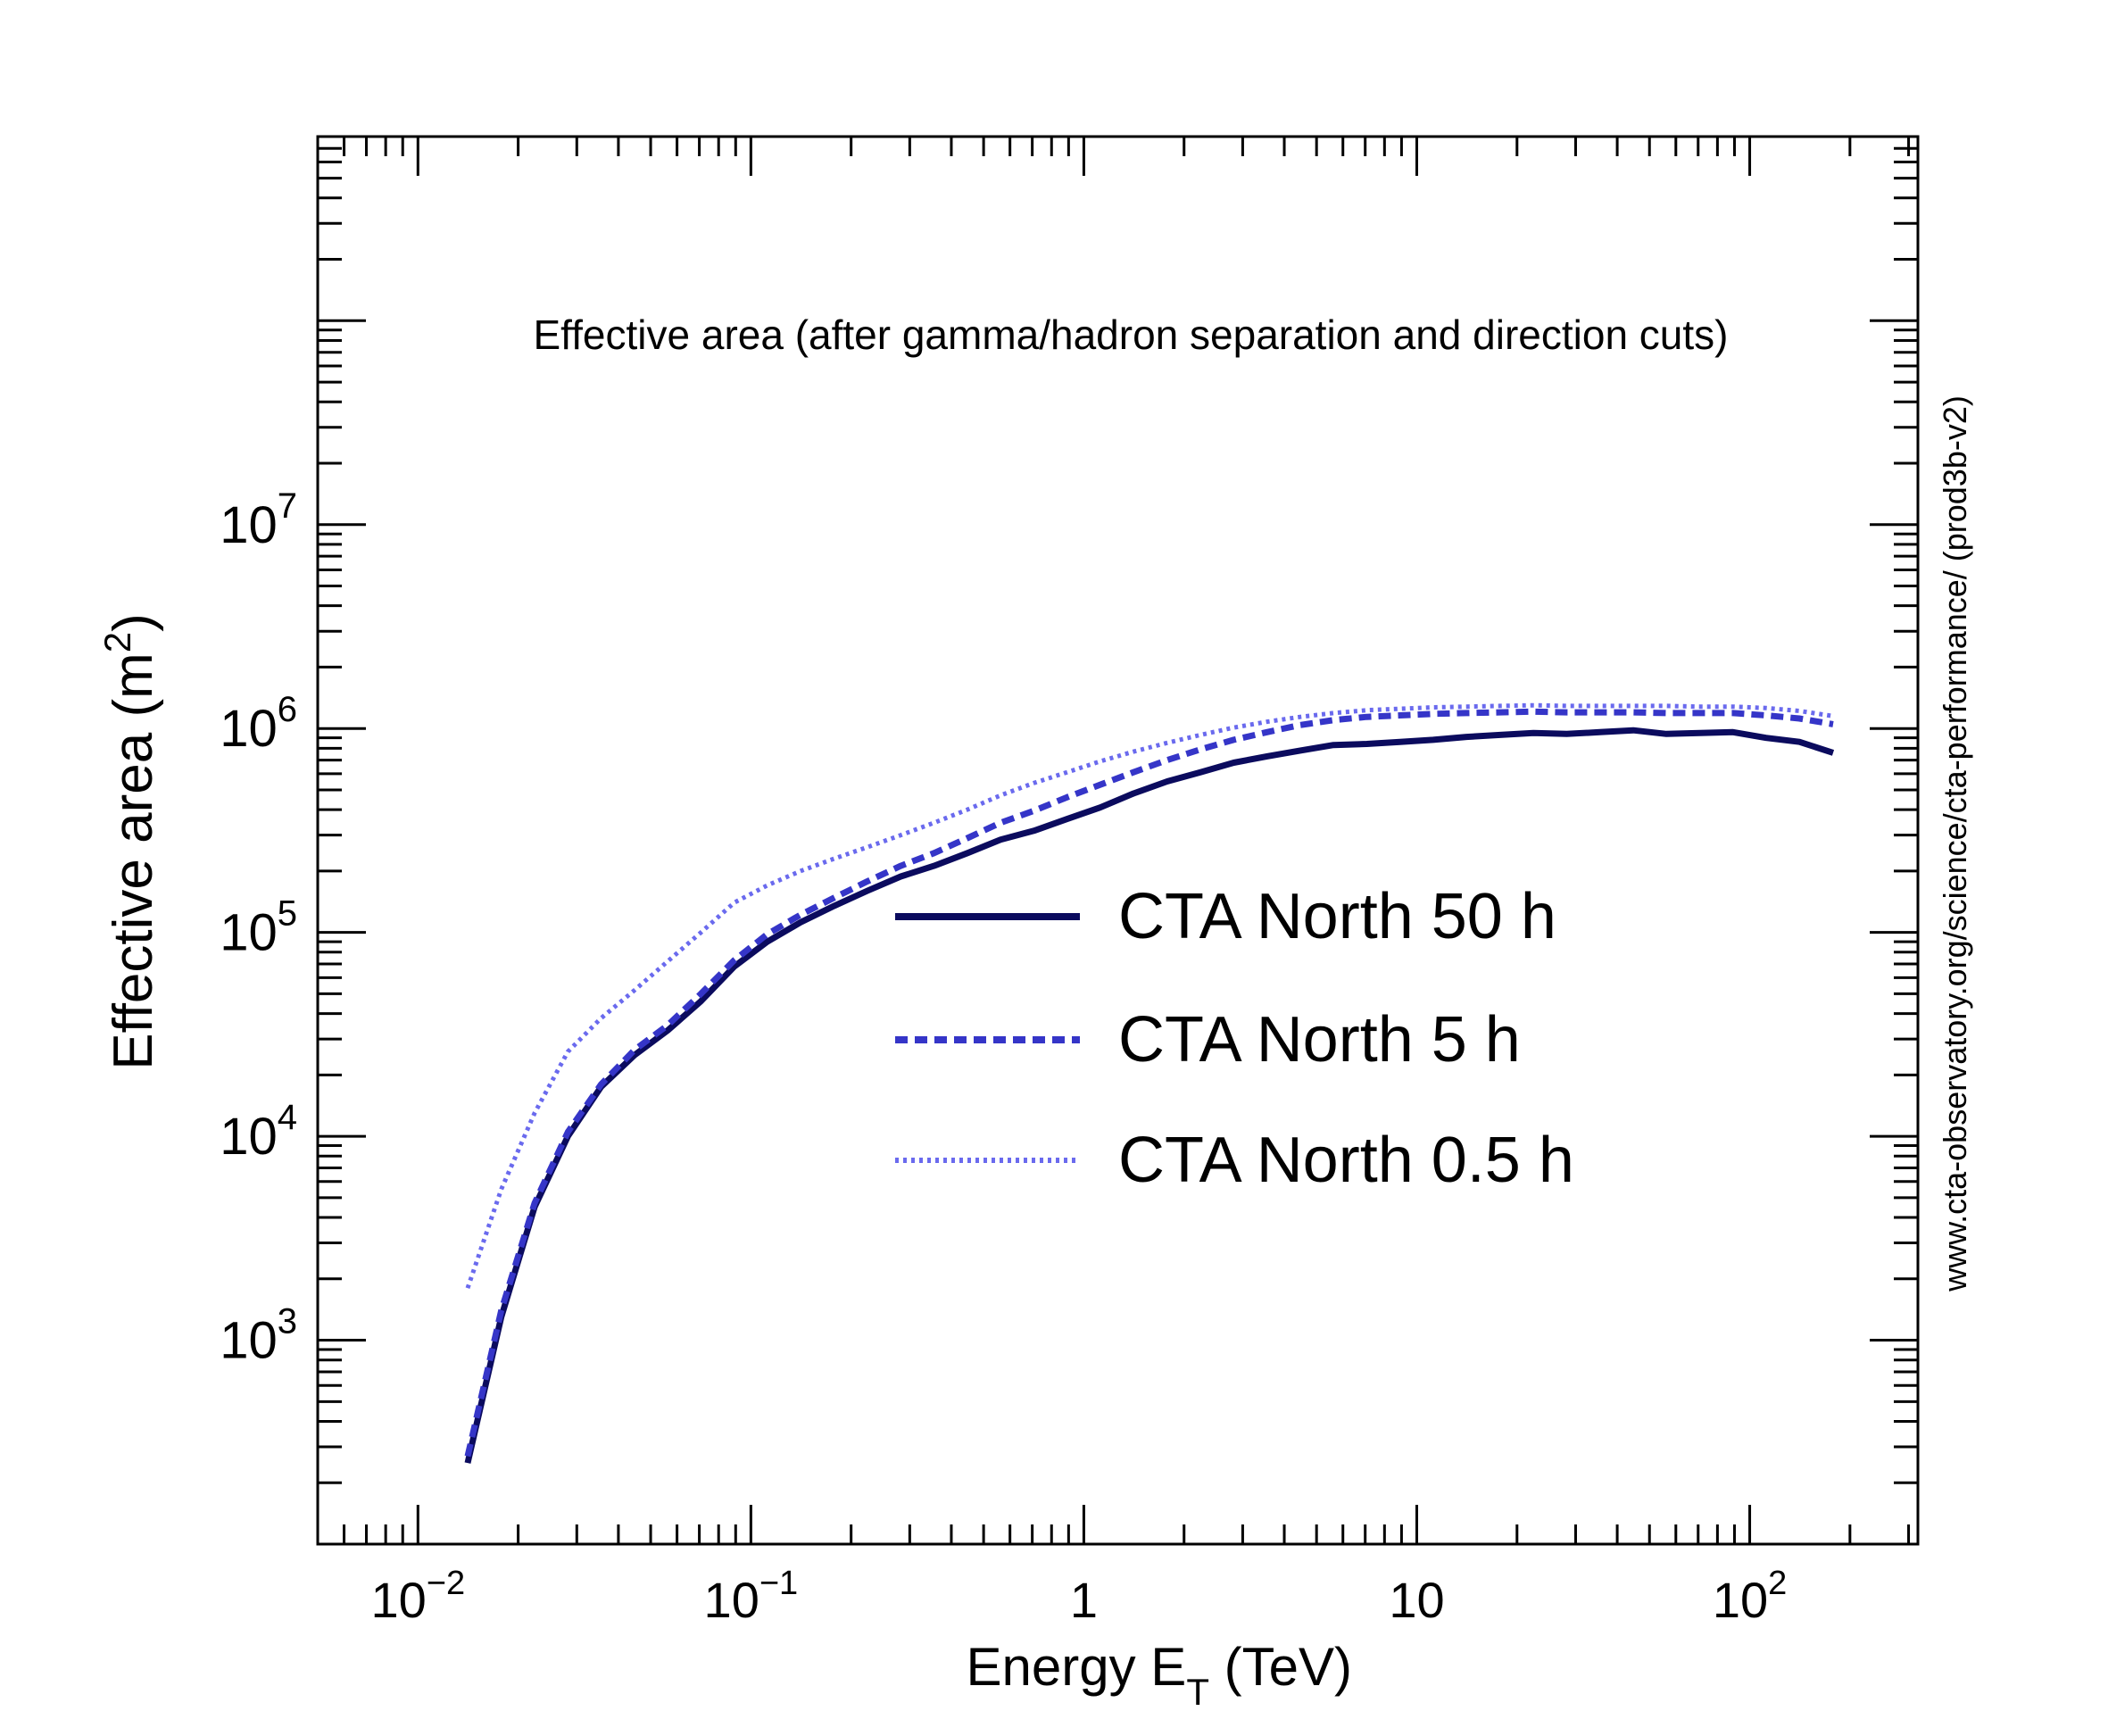  What do you see at coordinates (418, 1596) in the screenshot?
I see `x-tick-label: 10⁻²` at bounding box center [418, 1596].